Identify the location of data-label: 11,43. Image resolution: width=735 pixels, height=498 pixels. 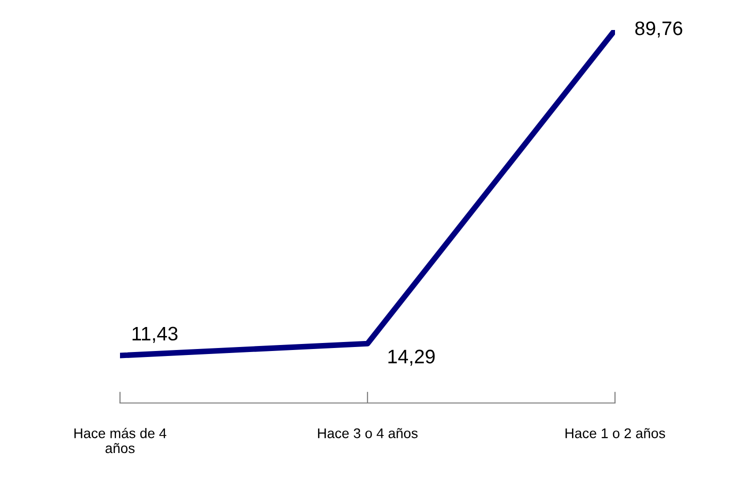
(155, 334).